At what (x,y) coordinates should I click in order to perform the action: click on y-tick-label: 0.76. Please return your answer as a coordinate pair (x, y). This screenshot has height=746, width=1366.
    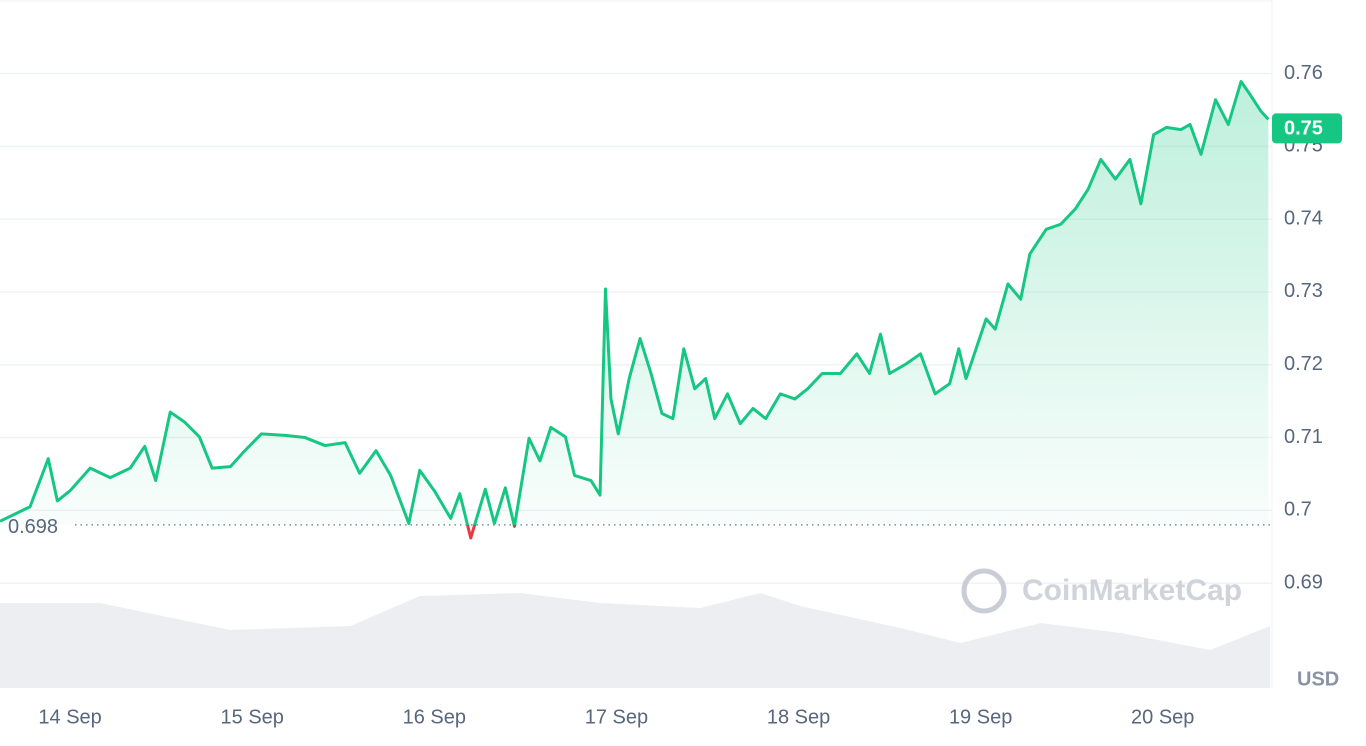
    Looking at the image, I should click on (1303, 73).